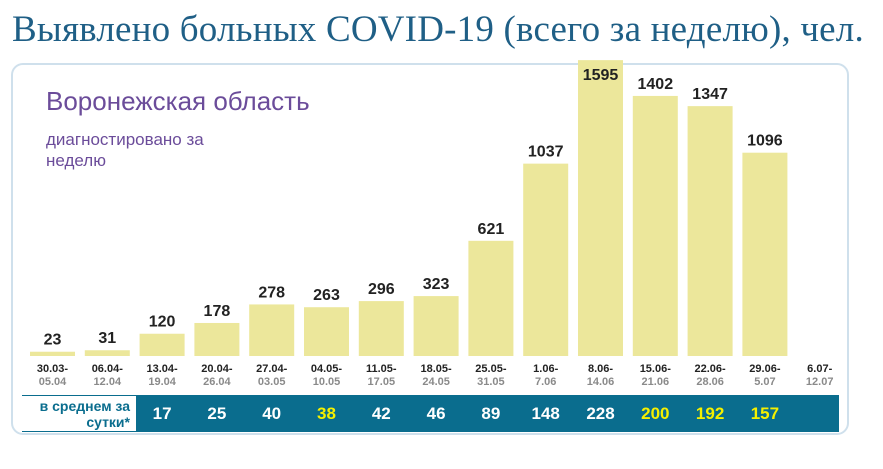 The width and height of the screenshot is (883, 469). Describe the element at coordinates (217, 311) in the screenshot. I see `value-label: 178` at that location.